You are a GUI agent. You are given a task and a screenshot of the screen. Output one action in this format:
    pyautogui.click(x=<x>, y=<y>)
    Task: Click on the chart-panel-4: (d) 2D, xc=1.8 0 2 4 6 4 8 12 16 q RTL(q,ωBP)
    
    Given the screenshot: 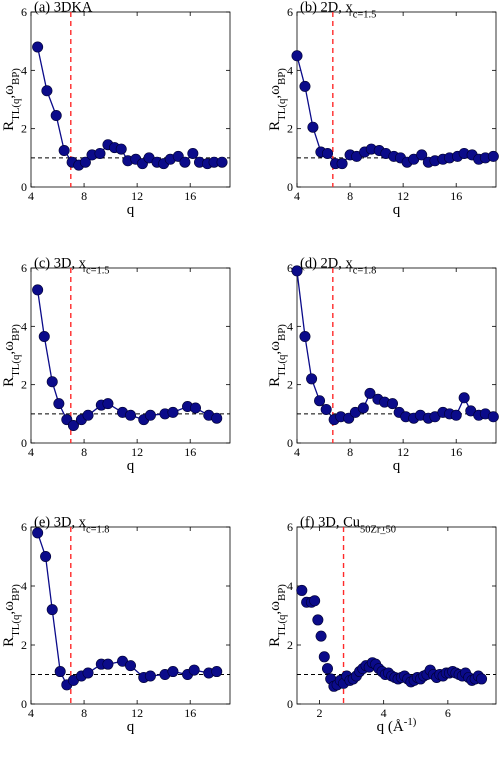 What is the action you would take?
    pyautogui.click(x=383, y=365)
    